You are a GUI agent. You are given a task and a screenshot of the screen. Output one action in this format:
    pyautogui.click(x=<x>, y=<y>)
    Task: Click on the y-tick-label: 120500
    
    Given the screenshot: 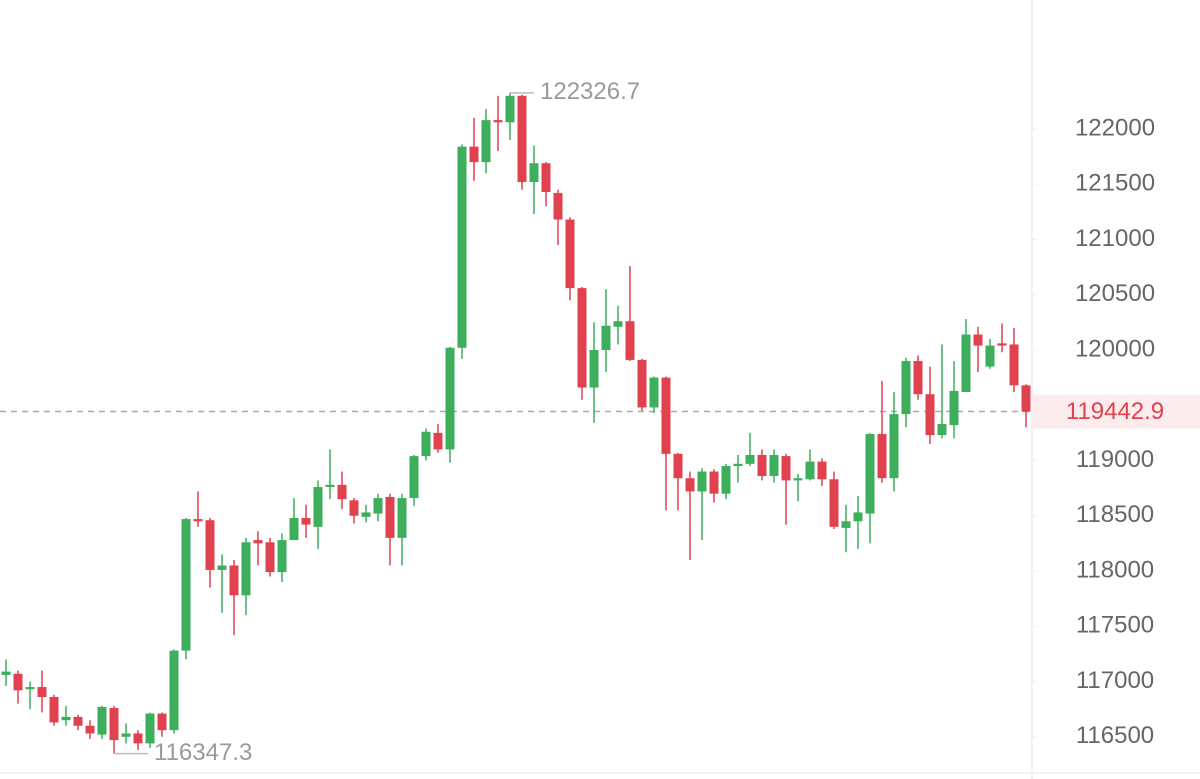 What is the action you would take?
    pyautogui.click(x=1115, y=293)
    